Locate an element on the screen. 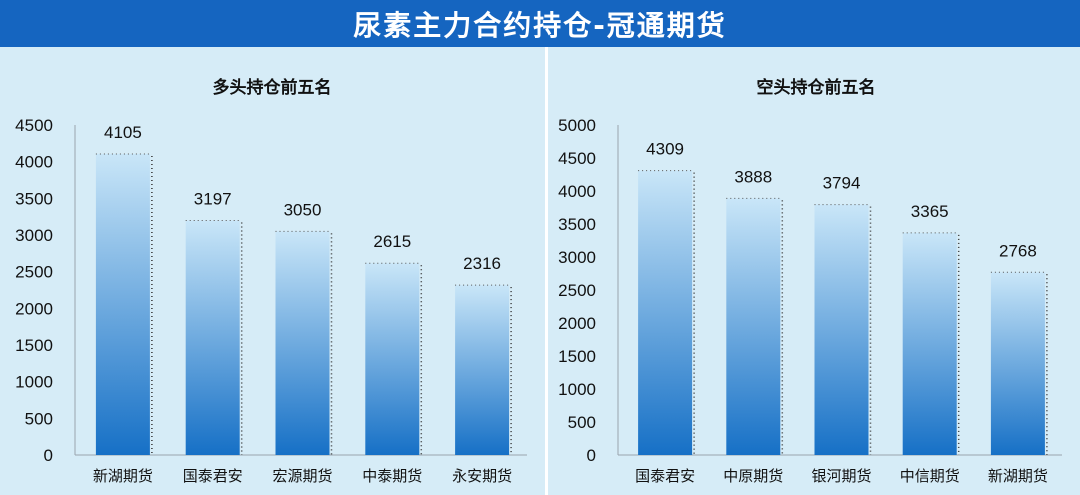 The image size is (1080, 495). page-title: 尿素主力合约持仓-冠通期货 is located at coordinates (540, 25).